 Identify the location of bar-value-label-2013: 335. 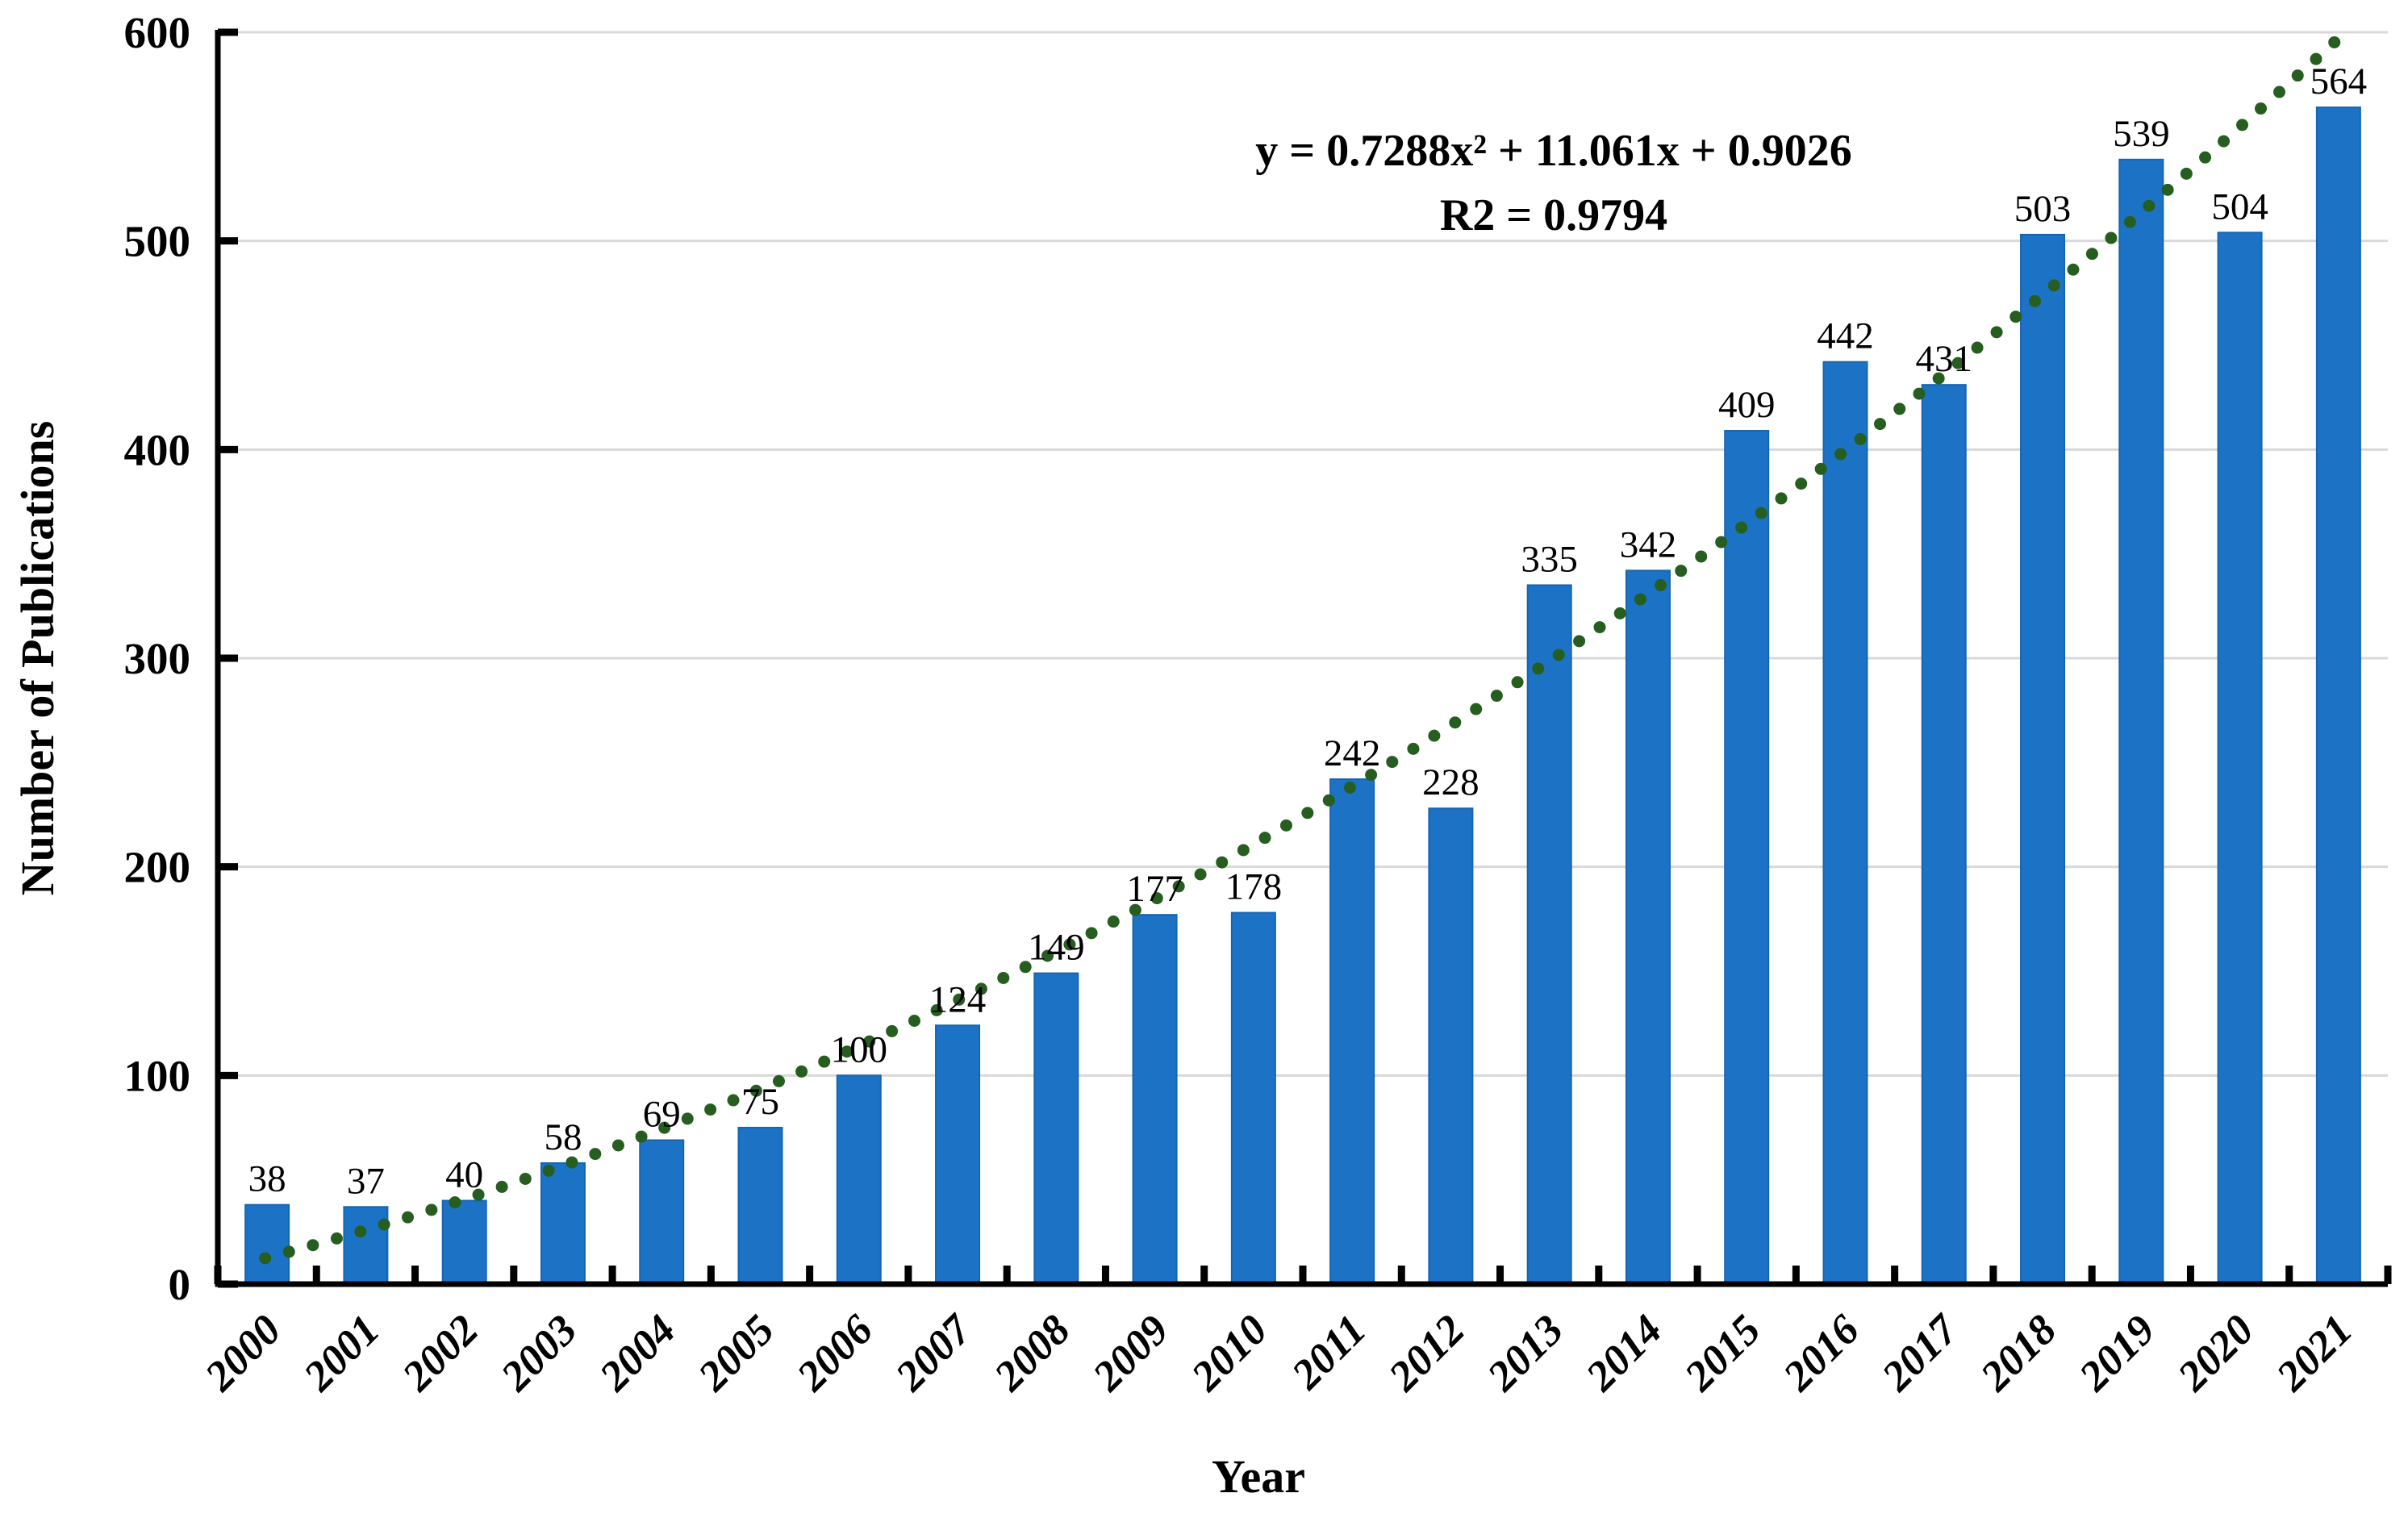
(1549, 559).